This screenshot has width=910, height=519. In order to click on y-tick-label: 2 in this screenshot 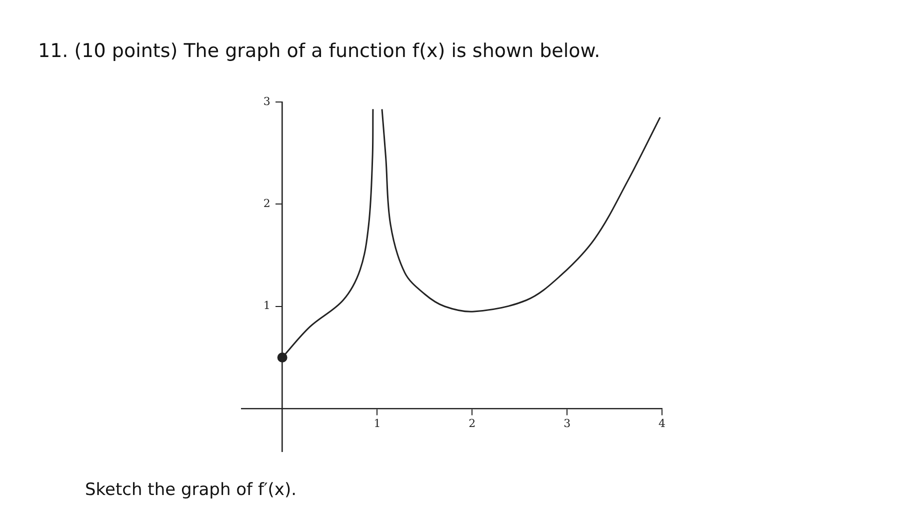, I will do `click(266, 203)`.